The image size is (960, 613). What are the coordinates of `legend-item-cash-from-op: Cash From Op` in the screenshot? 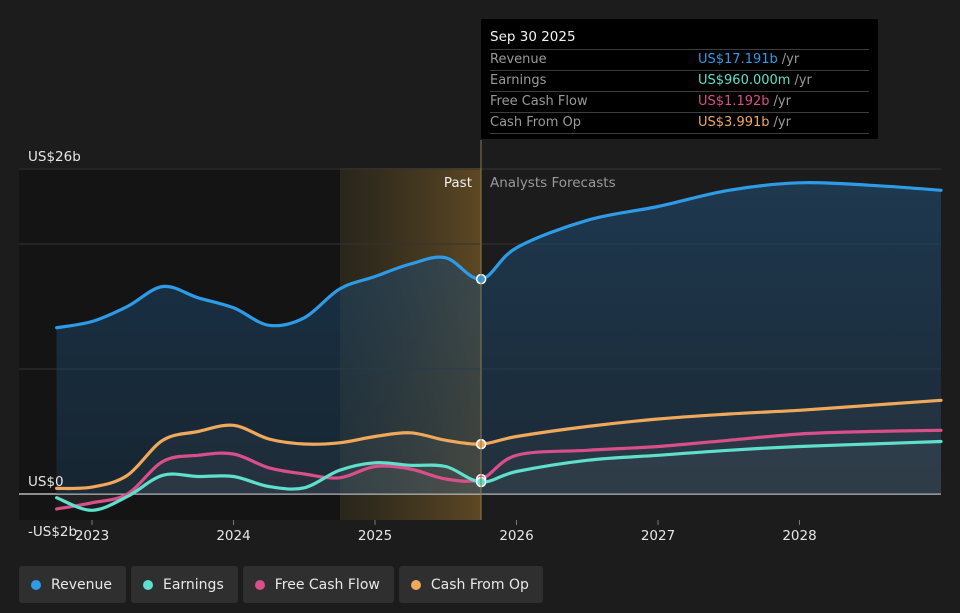 It's located at (470, 584).